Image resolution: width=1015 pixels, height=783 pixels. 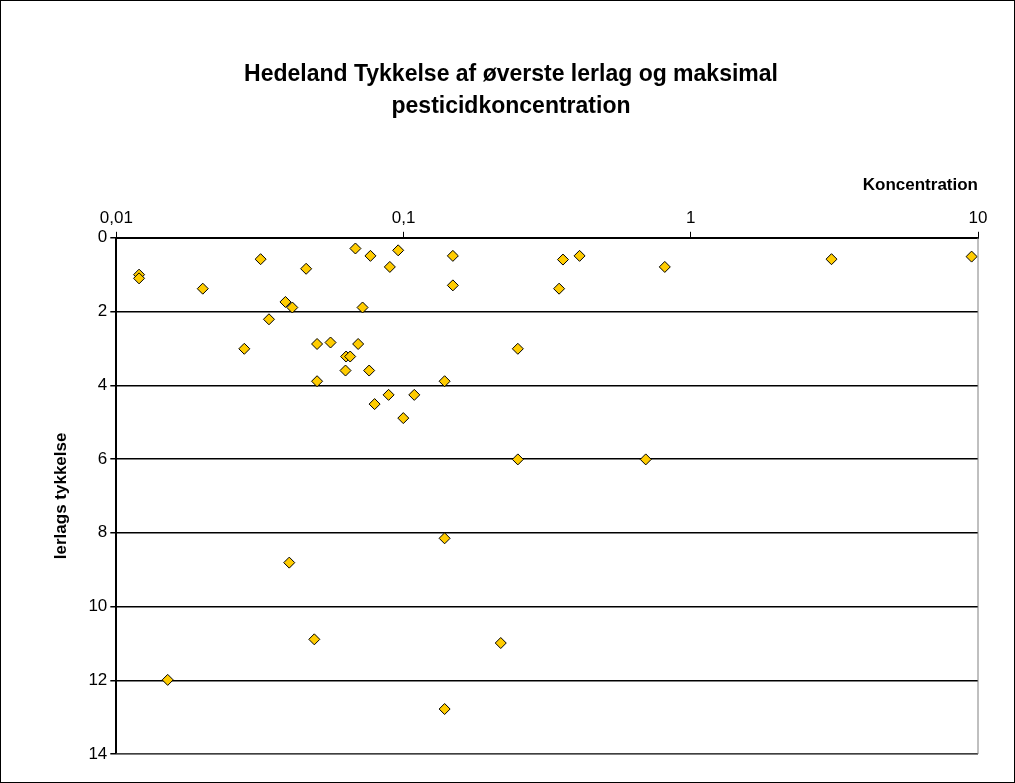 What do you see at coordinates (511, 89) in the screenshot?
I see `chart-title: Hedeland Tykkelse af øverste lerlag og maksimal pesticidkoncentration` at bounding box center [511, 89].